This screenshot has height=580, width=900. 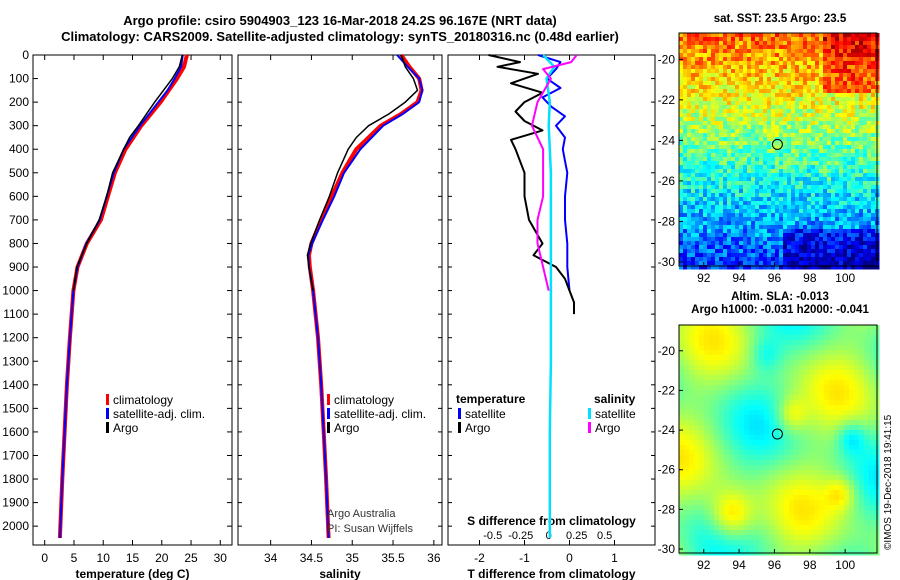 I want to click on x2-tick-label: 0.25, so click(x=576, y=536).